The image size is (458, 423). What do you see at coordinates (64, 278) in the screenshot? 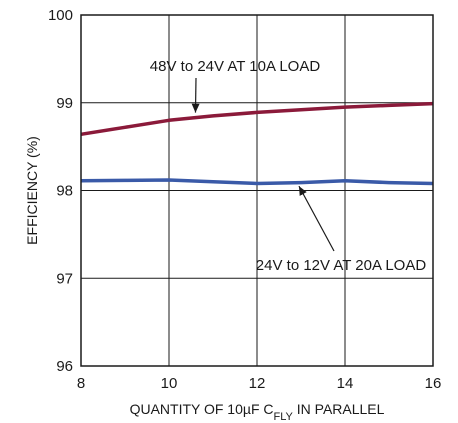
I see `y-tick-label: 97` at bounding box center [64, 278].